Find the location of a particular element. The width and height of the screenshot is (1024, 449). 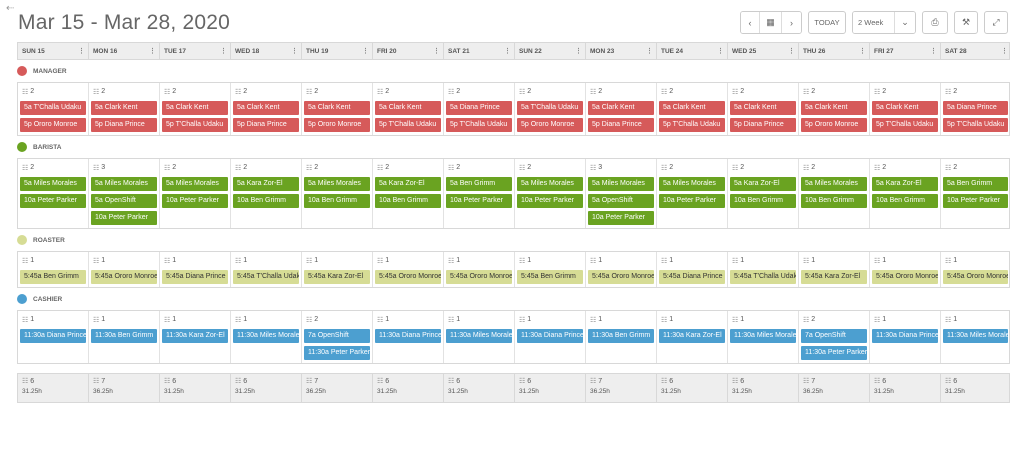

shift-block: 5a T'Challa Udaku is located at coordinates (550, 108).